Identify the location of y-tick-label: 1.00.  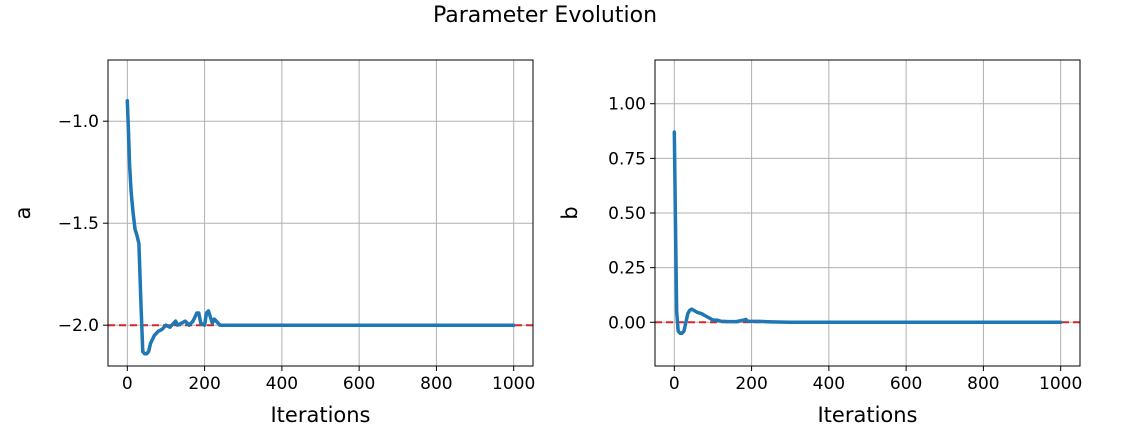
(627, 105).